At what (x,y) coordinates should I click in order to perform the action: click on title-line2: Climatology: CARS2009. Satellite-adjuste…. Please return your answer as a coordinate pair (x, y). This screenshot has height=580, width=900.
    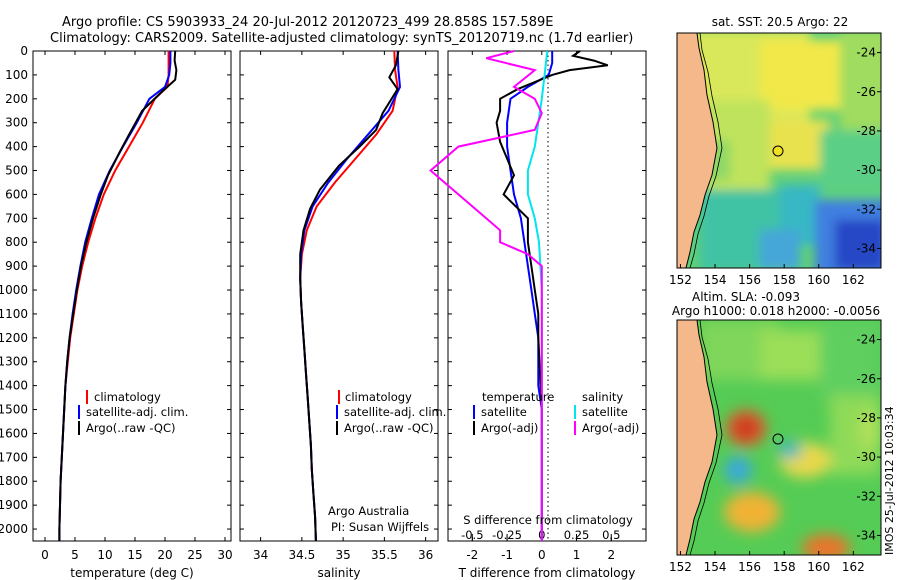
    Looking at the image, I should click on (341, 38).